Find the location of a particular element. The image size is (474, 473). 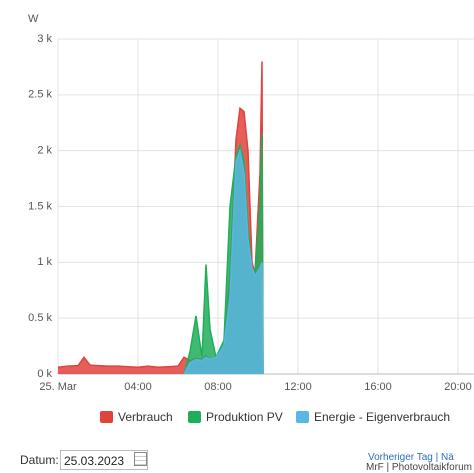

y-tick-label: 1.5 k is located at coordinates (40, 206).